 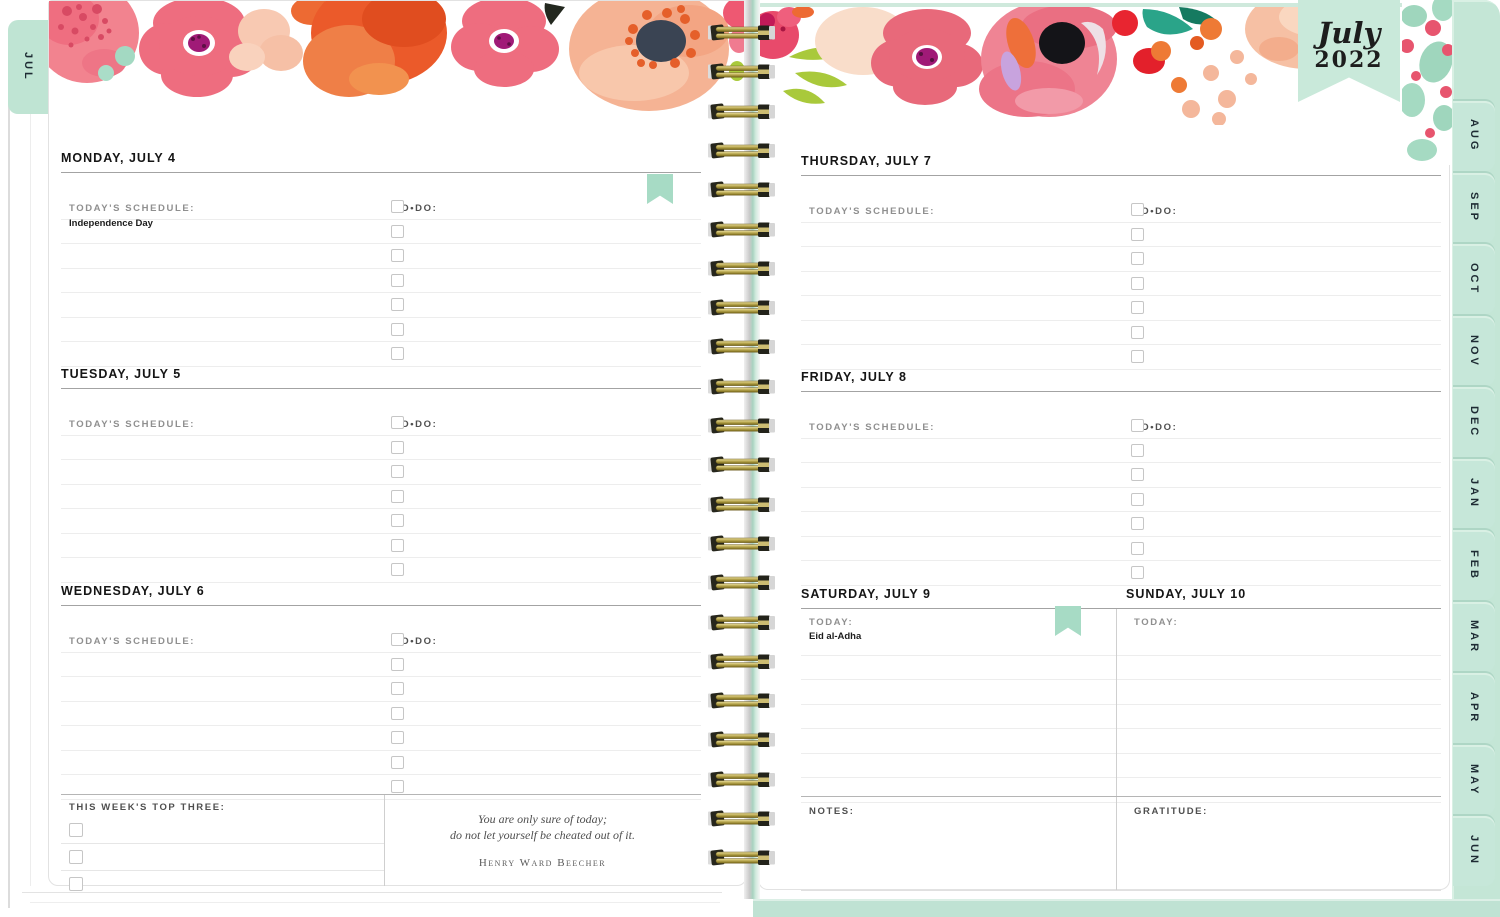 I want to click on tab-sep: SEP, so click(x=1474, y=208).